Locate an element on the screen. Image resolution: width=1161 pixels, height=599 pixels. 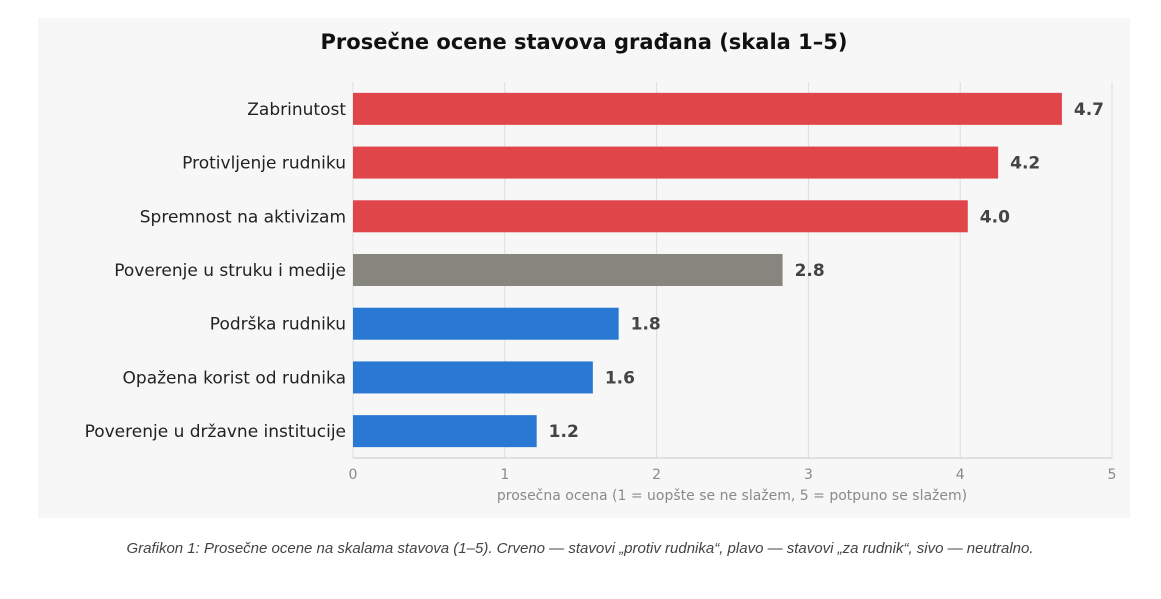
x-tick-label: 3 is located at coordinates (808, 475).